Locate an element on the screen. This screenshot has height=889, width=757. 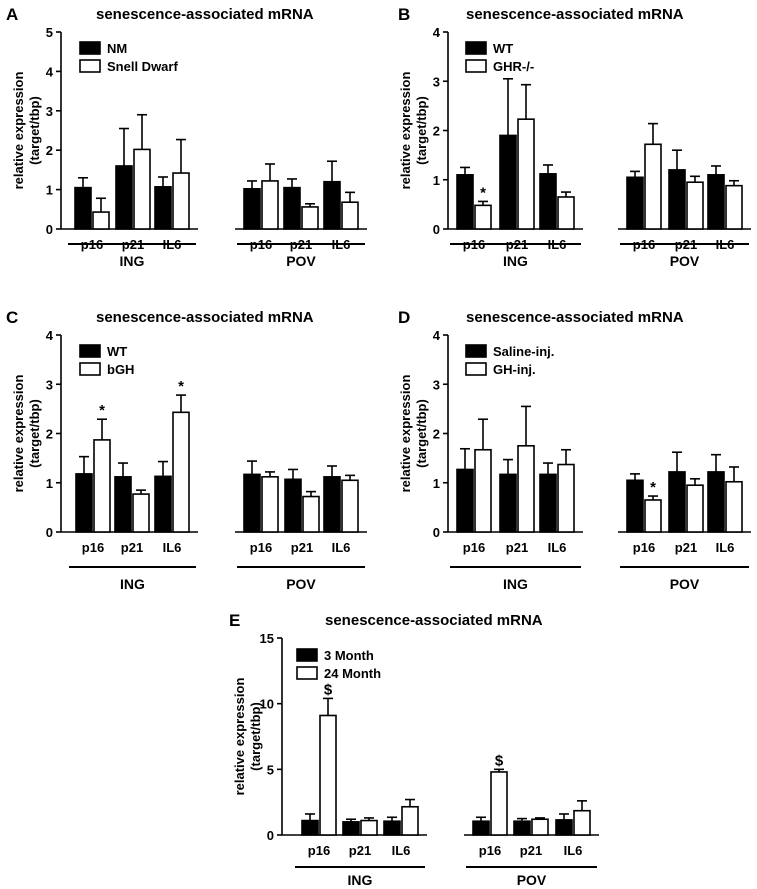
legend-label: bGH is located at coordinates (120, 369).